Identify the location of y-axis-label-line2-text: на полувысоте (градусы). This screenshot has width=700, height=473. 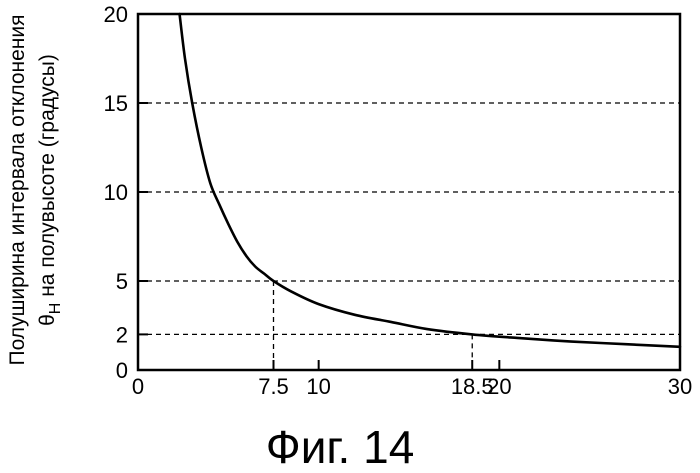
(47, 178).